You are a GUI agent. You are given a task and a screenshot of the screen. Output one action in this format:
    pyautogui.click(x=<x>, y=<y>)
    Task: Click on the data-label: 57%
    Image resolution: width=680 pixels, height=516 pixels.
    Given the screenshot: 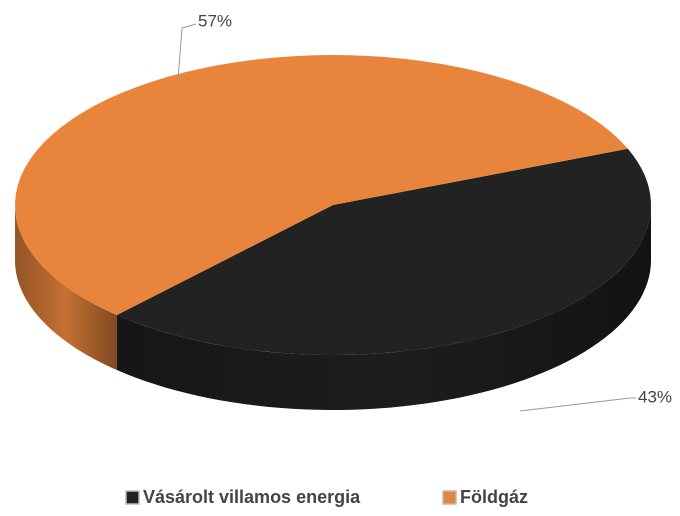 What is the action you would take?
    pyautogui.click(x=215, y=20)
    